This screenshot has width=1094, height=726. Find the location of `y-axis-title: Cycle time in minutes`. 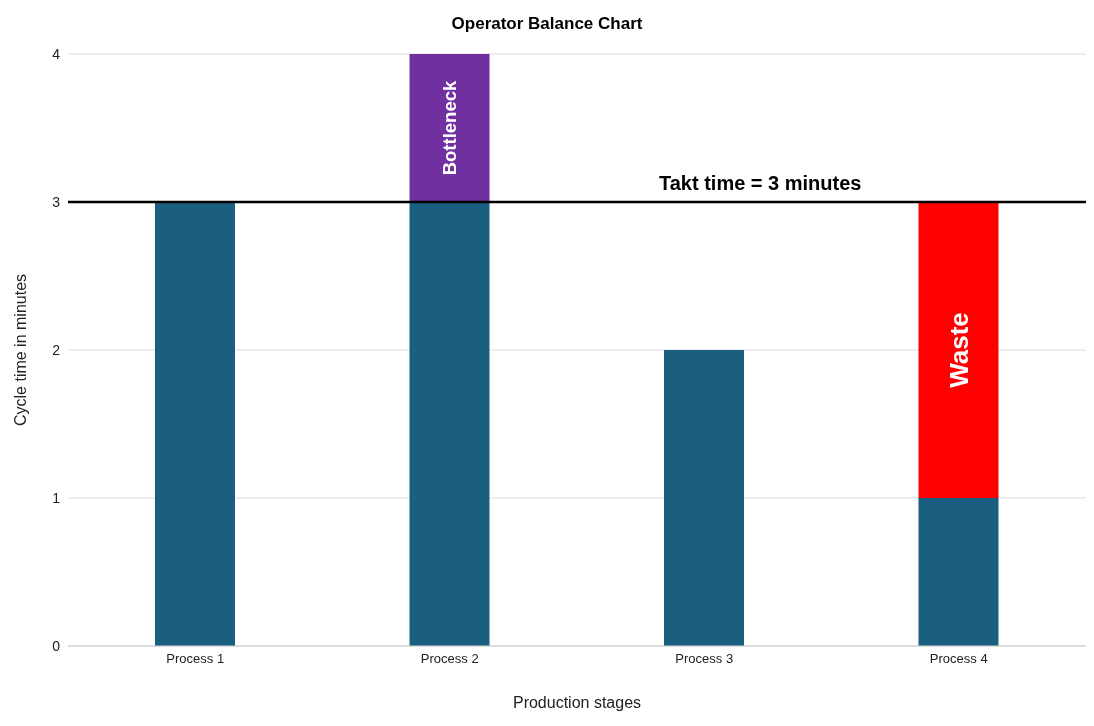

y-axis-title: Cycle time in minutes is located at coordinates (20, 350).